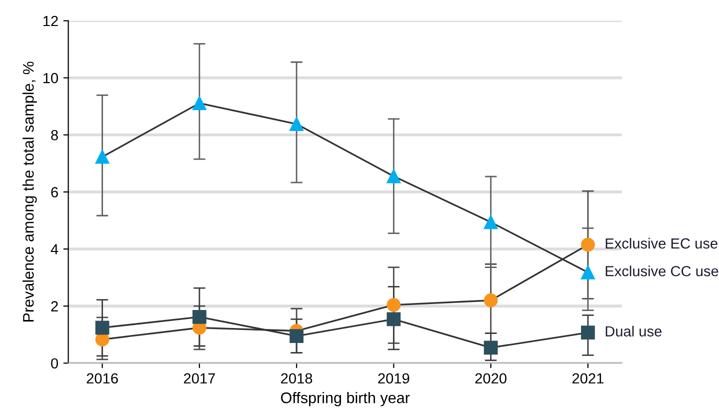 This screenshot has width=719, height=415. What do you see at coordinates (662, 243) in the screenshot?
I see `series-label: Exclusive EC use` at bounding box center [662, 243].